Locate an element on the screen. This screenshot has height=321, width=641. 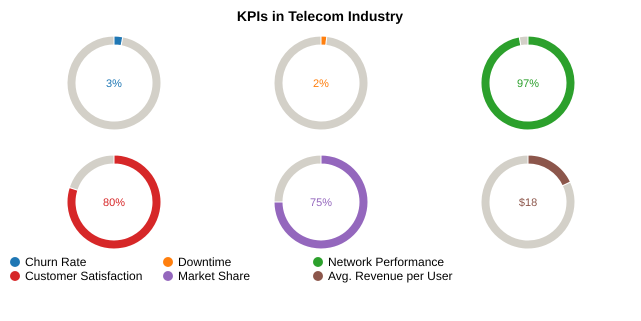
legend-label: Downtime is located at coordinates (205, 262).